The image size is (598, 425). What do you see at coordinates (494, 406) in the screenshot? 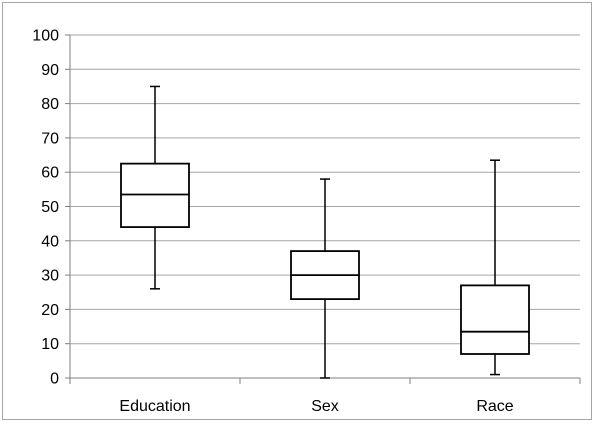
I see `x-category-label-race: Race` at bounding box center [494, 406].